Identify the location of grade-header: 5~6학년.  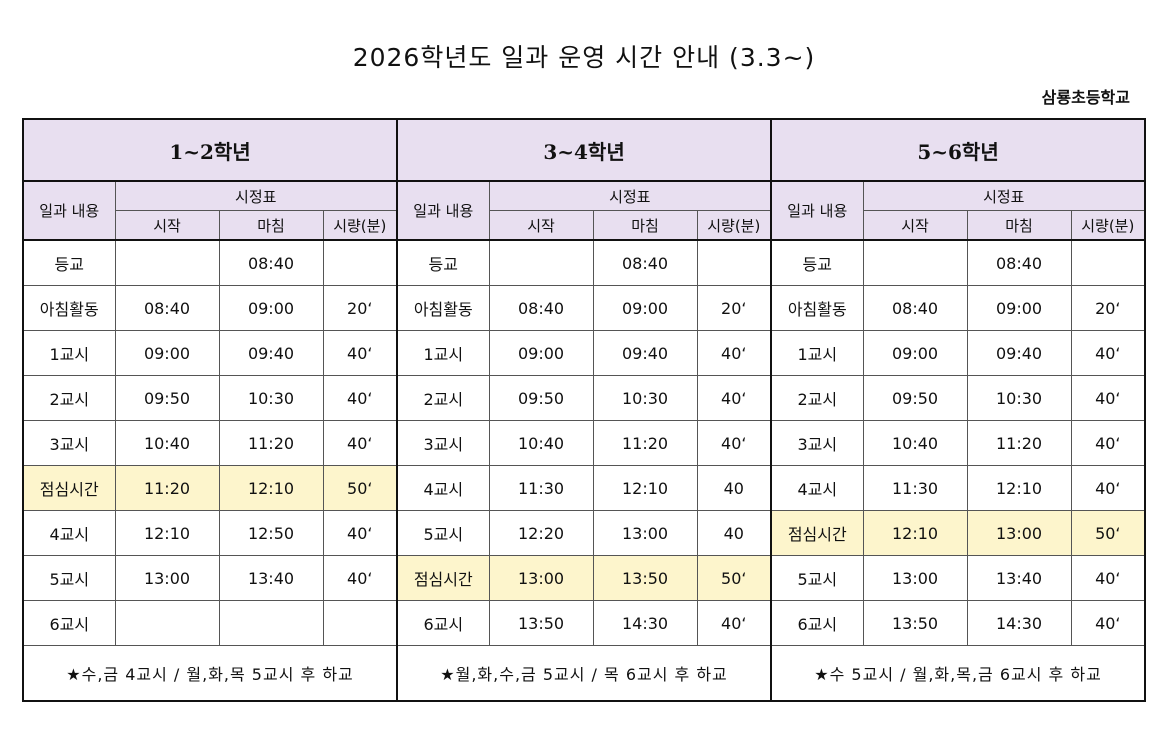
(958, 150).